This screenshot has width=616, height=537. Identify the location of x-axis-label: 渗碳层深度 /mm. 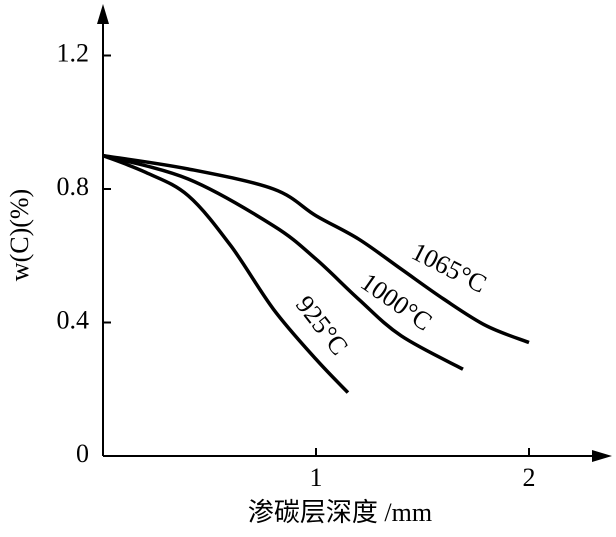
(340, 512).